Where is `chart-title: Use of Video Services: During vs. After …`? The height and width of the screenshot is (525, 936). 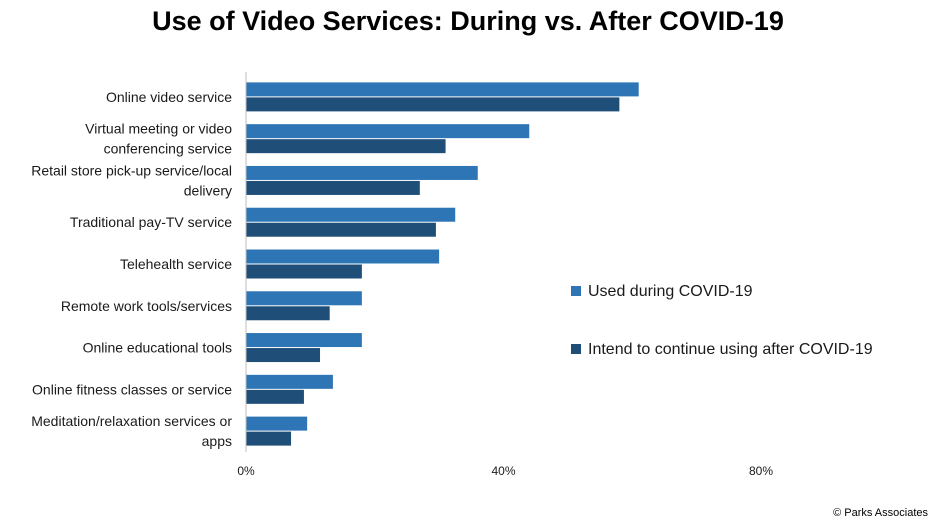
chart-title: Use of Video Services: During vs. After … is located at coordinates (468, 21).